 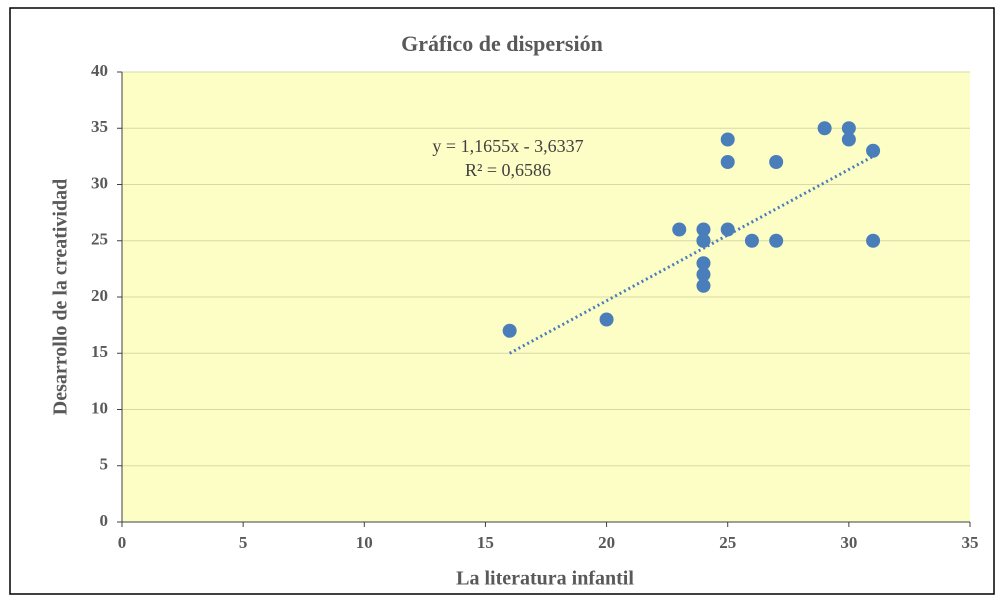 I want to click on y-axis-label: Desarrollo de la creatividad, so click(x=61, y=297).